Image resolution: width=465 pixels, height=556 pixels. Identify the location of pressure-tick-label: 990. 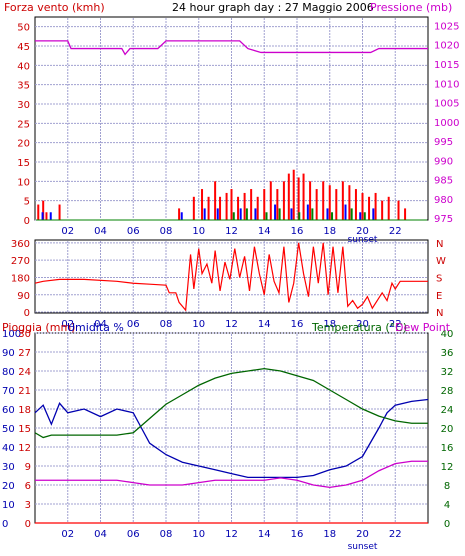
(443, 161).